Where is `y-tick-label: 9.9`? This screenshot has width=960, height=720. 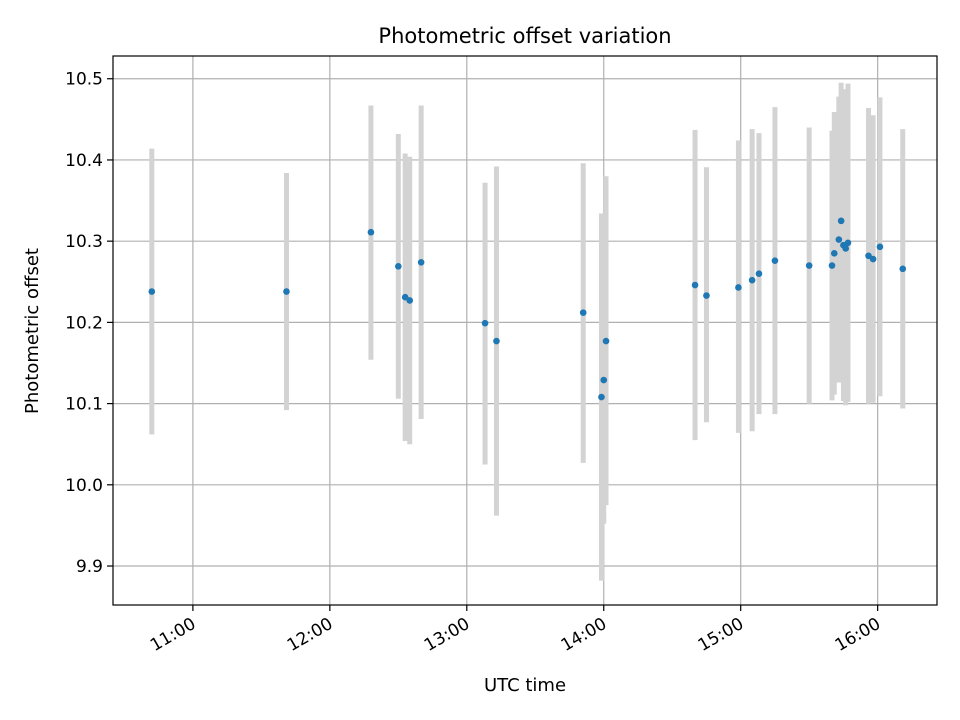 y-tick-label: 9.9 is located at coordinates (89, 567).